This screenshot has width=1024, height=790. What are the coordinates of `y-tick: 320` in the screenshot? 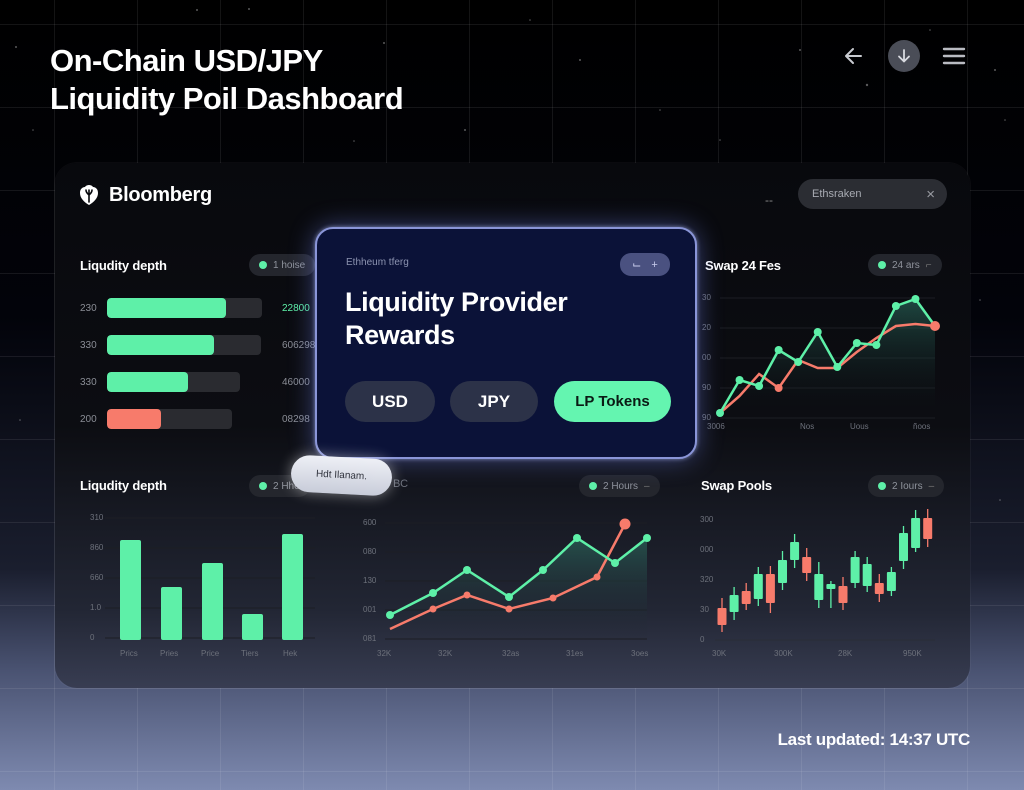 It's located at (707, 579).